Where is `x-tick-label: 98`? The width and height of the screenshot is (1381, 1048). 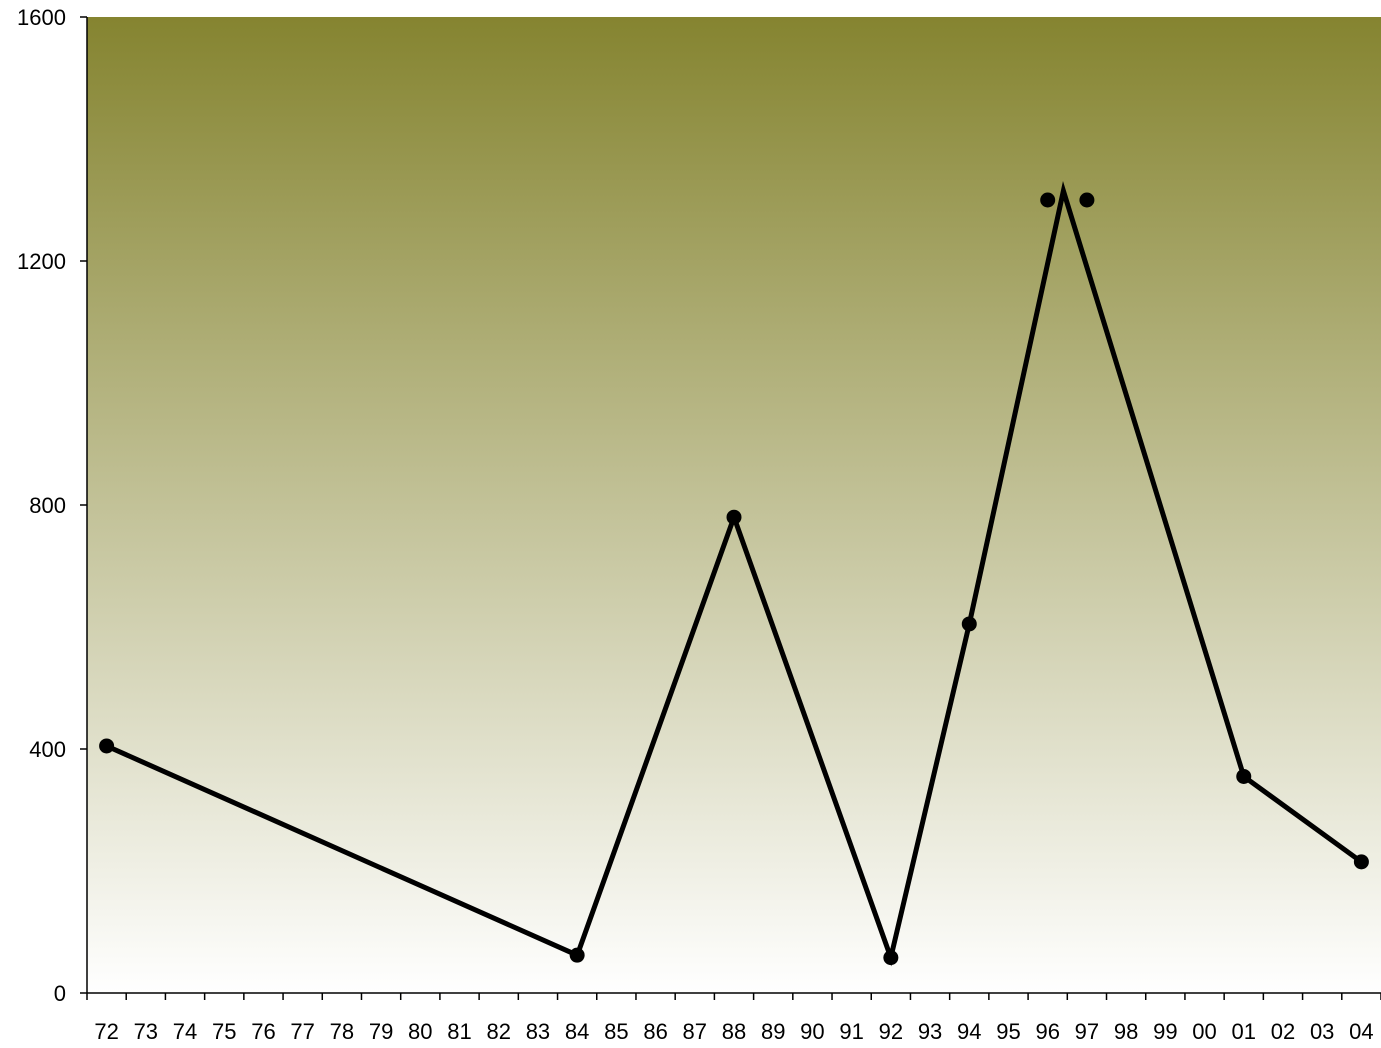
x-tick-label: 98 is located at coordinates (1126, 1031).